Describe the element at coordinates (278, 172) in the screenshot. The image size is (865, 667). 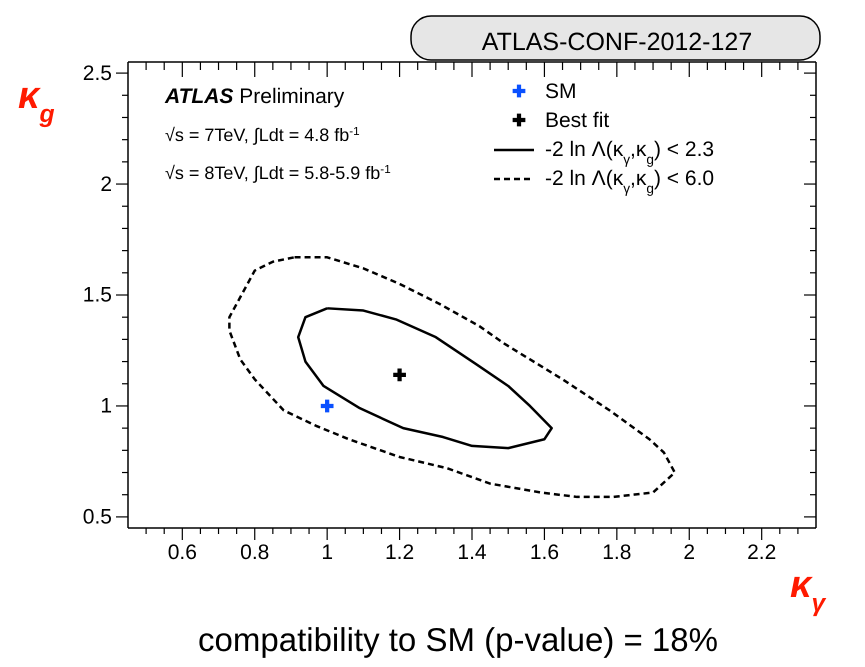
I see `annotation: √s = 8TeV, ∫Ldt = 5.8-5.9 fb$^{-1}$` at that location.